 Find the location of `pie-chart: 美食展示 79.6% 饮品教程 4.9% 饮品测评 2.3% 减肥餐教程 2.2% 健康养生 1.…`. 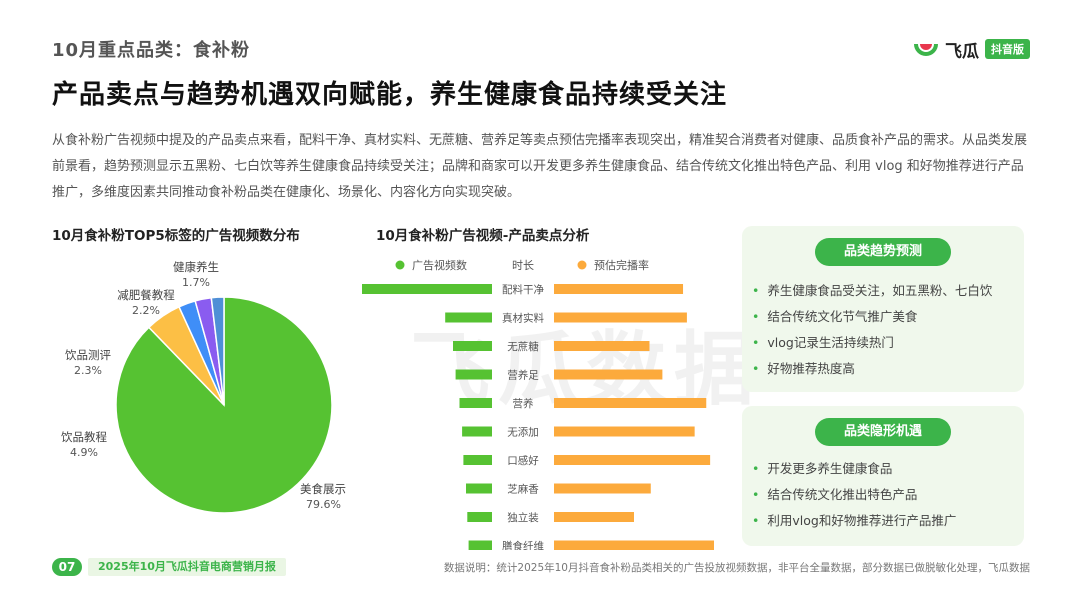

pie-chart: 美食展示 79.6% 饮品教程 4.9% 饮品测评 2.3% 减肥餐教程 2.2% 健康养生 1.… is located at coordinates (203, 387).